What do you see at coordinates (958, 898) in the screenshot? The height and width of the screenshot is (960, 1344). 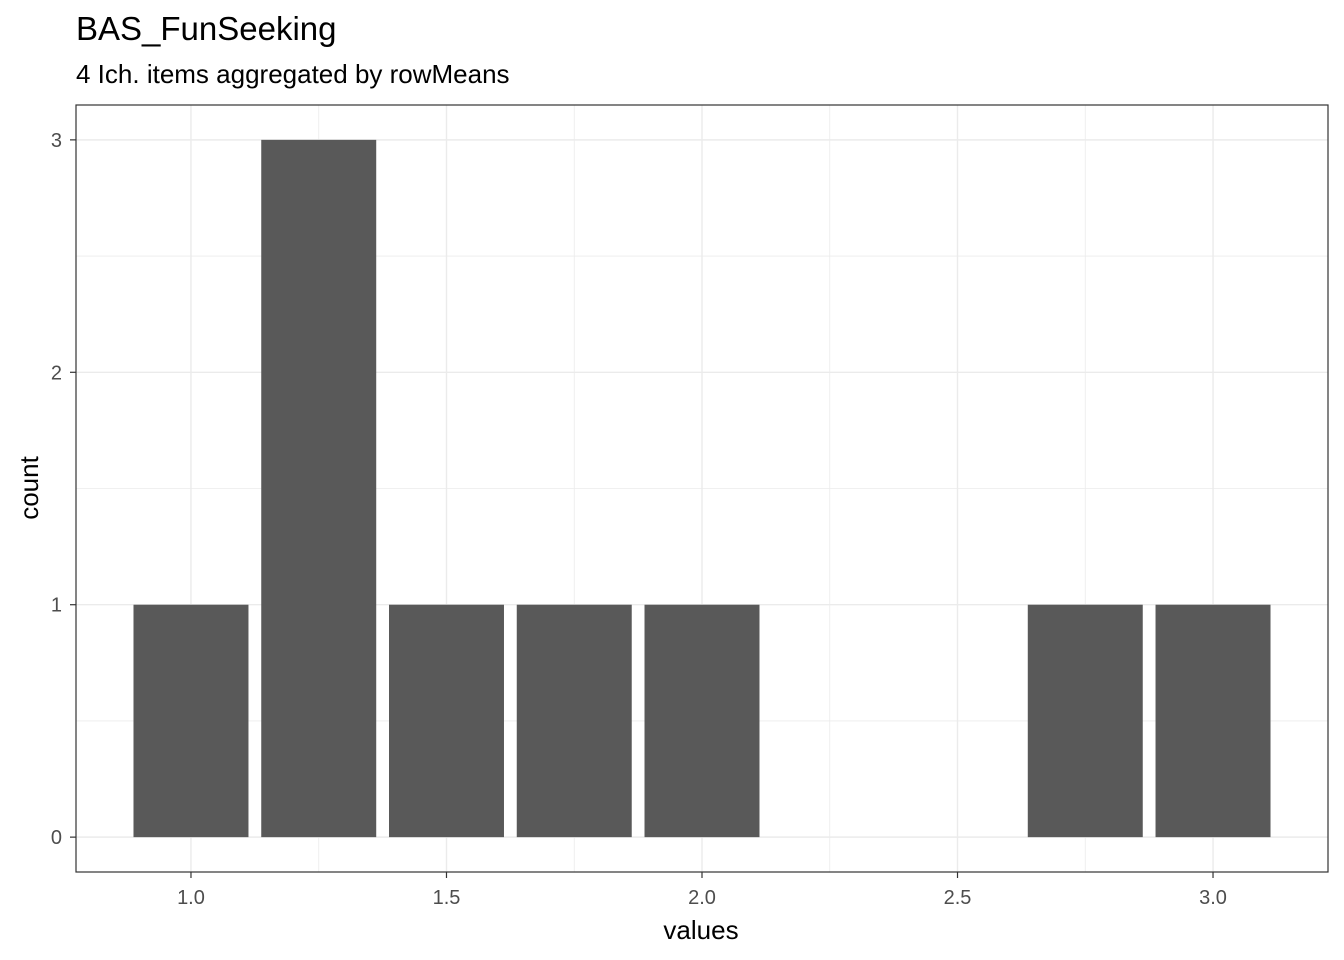 I see `x-tick-label: 2.5` at bounding box center [958, 898].